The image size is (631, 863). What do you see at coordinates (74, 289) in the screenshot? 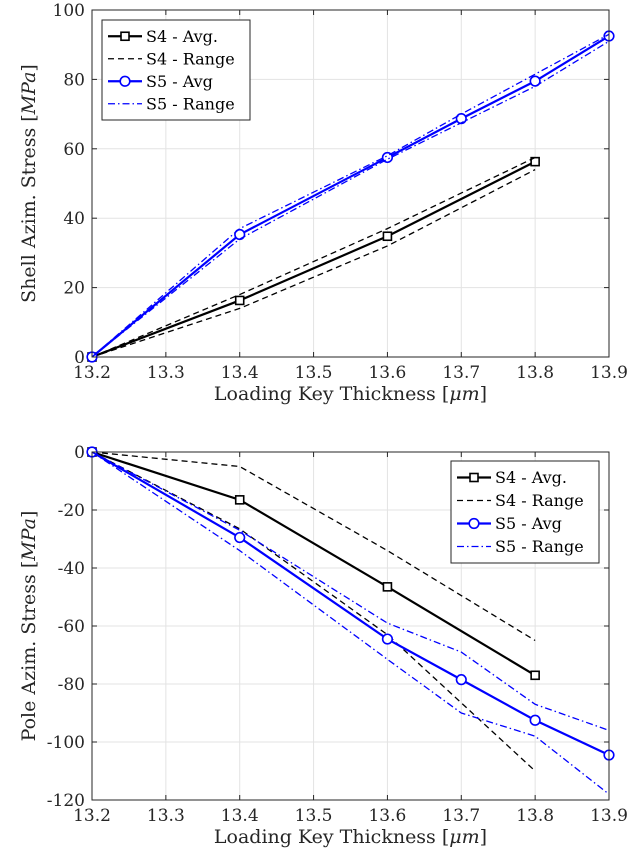
I see `y-tick-label: 20` at bounding box center [74, 289].